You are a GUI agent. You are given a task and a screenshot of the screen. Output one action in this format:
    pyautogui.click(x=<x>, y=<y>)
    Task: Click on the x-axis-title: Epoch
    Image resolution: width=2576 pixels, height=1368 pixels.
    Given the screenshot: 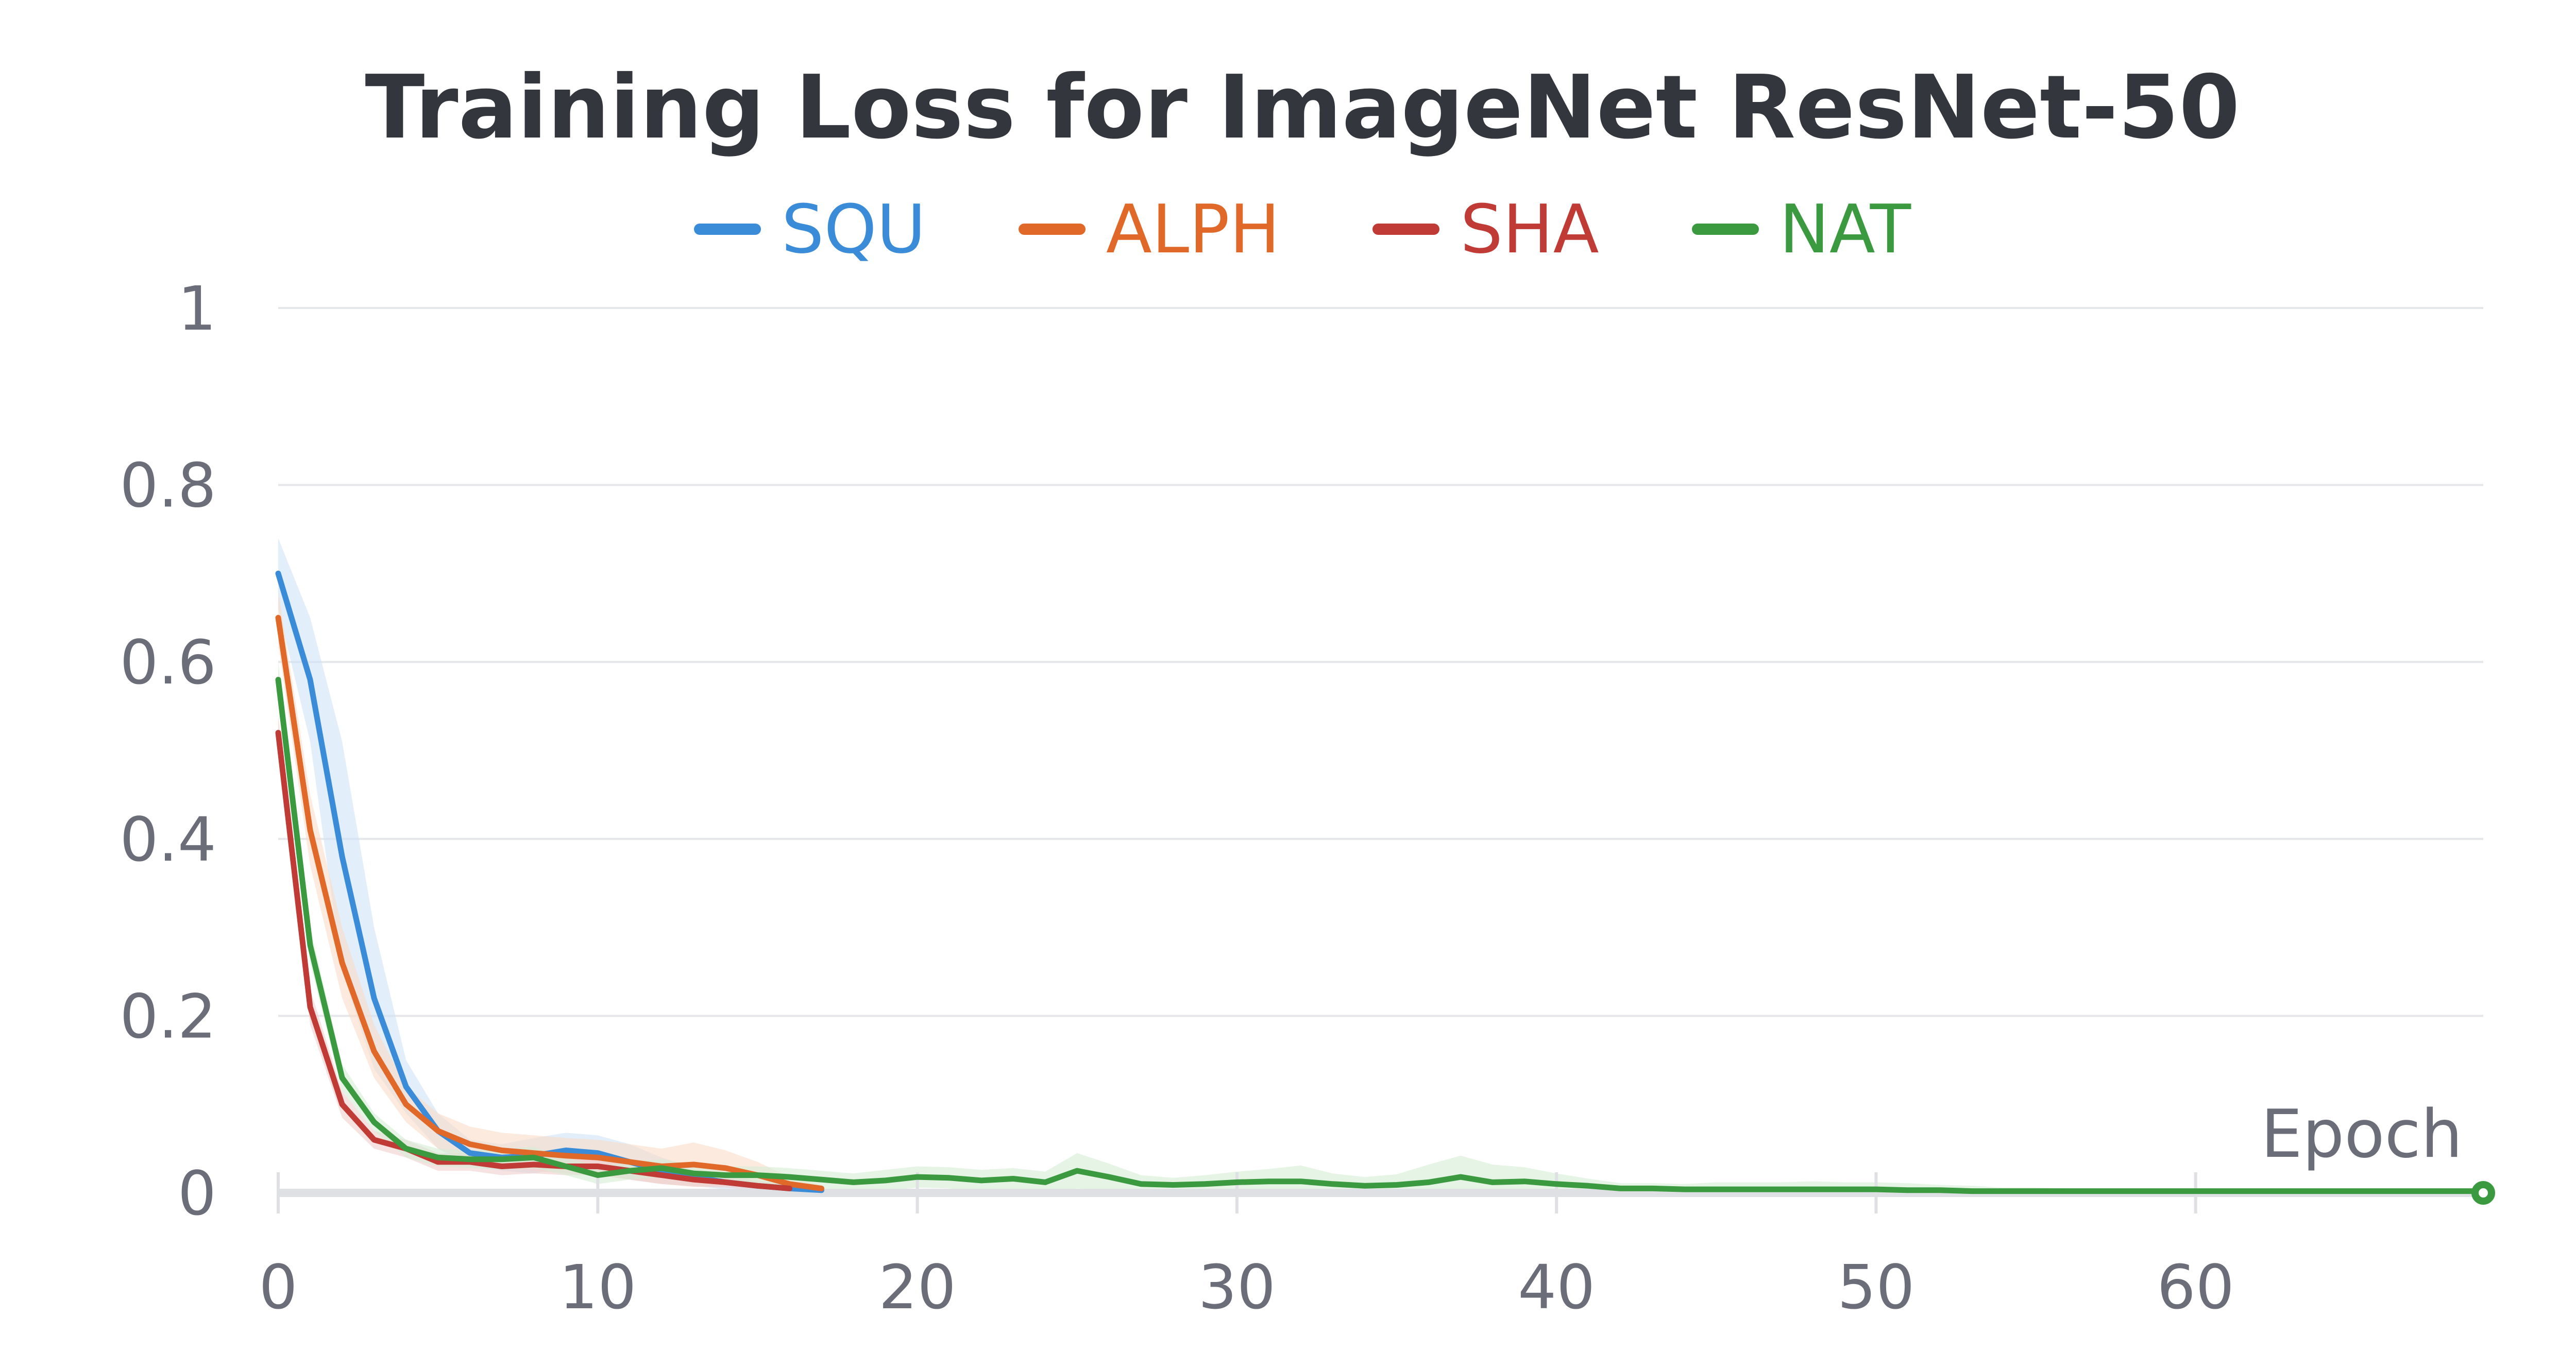 What is the action you would take?
    pyautogui.click(x=2362, y=1134)
    